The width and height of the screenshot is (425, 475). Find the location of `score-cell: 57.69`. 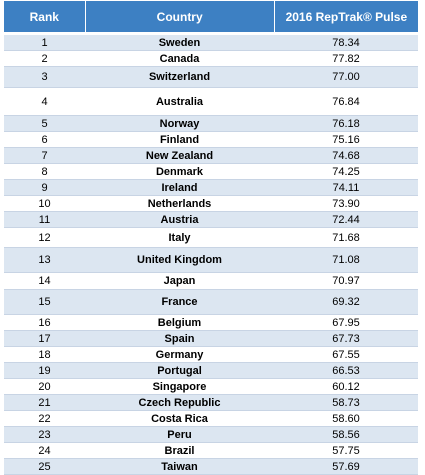

score-cell: 57.69 is located at coordinates (346, 466).